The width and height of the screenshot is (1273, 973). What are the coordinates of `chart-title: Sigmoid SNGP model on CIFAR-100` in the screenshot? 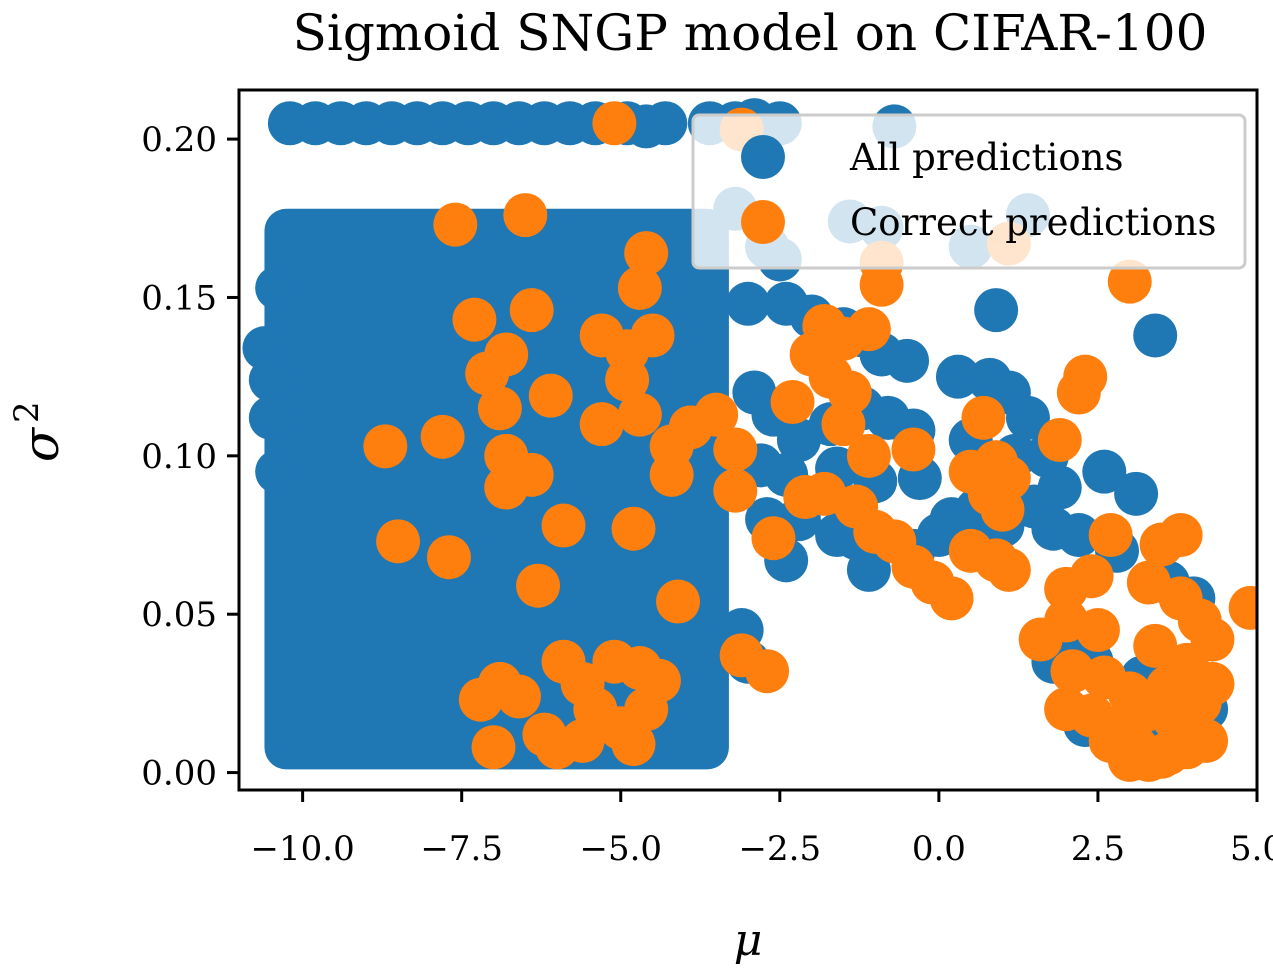 It's located at (750, 33).